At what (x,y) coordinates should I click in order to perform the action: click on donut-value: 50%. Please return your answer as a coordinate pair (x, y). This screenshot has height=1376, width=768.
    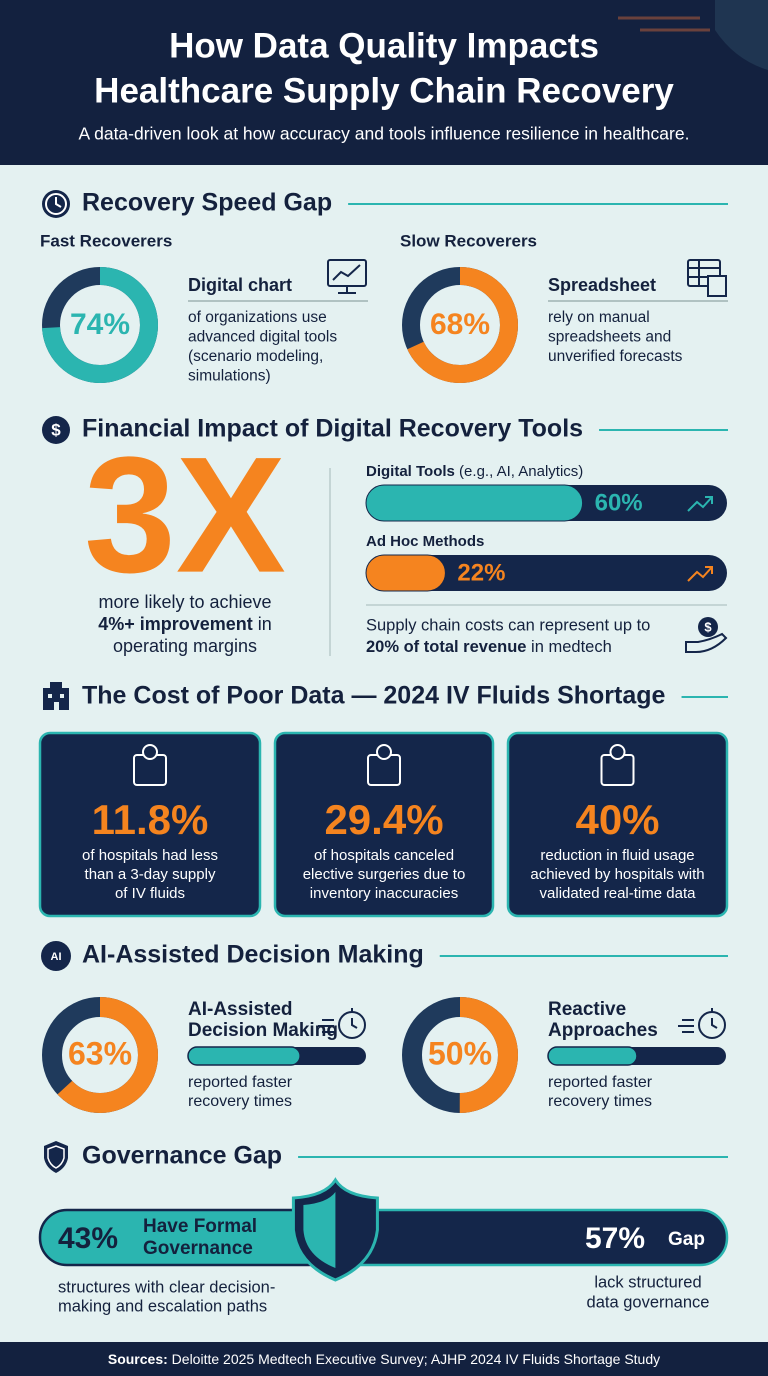
    Looking at the image, I should click on (460, 1053).